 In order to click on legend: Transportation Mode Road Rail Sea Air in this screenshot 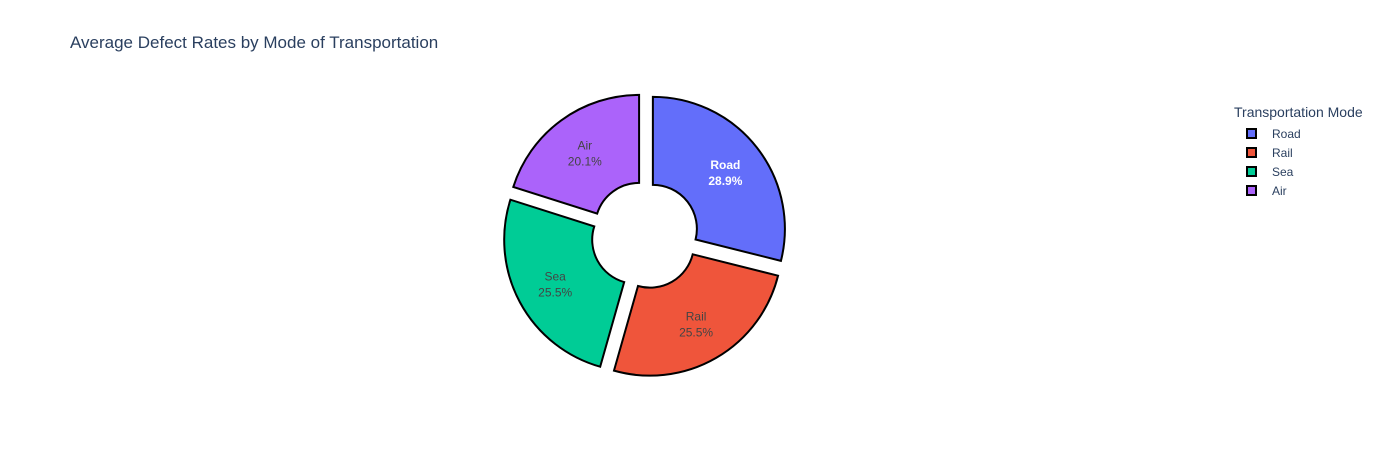, I will do `click(1298, 152)`.